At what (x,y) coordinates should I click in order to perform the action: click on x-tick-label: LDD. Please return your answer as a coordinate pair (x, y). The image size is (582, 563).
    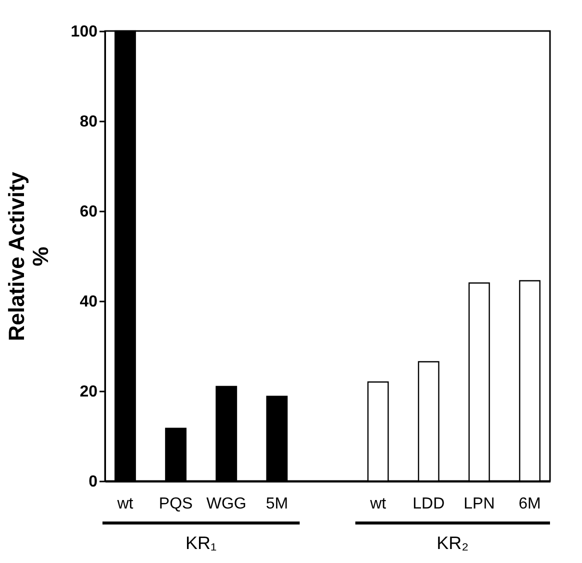
    Looking at the image, I should click on (428, 504).